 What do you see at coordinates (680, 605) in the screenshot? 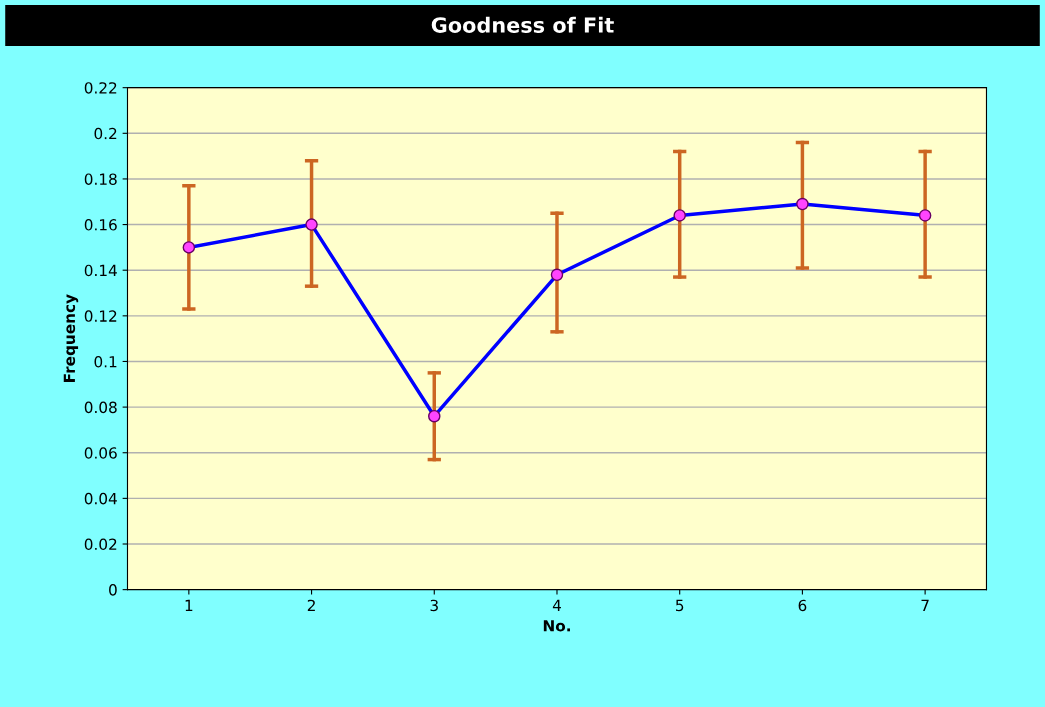
I see `x-tick-label: 5` at bounding box center [680, 605].